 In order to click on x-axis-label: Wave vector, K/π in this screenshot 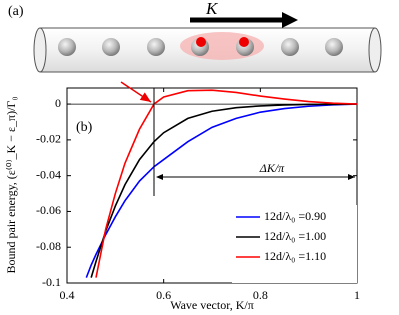, I will do `click(212, 305)`.